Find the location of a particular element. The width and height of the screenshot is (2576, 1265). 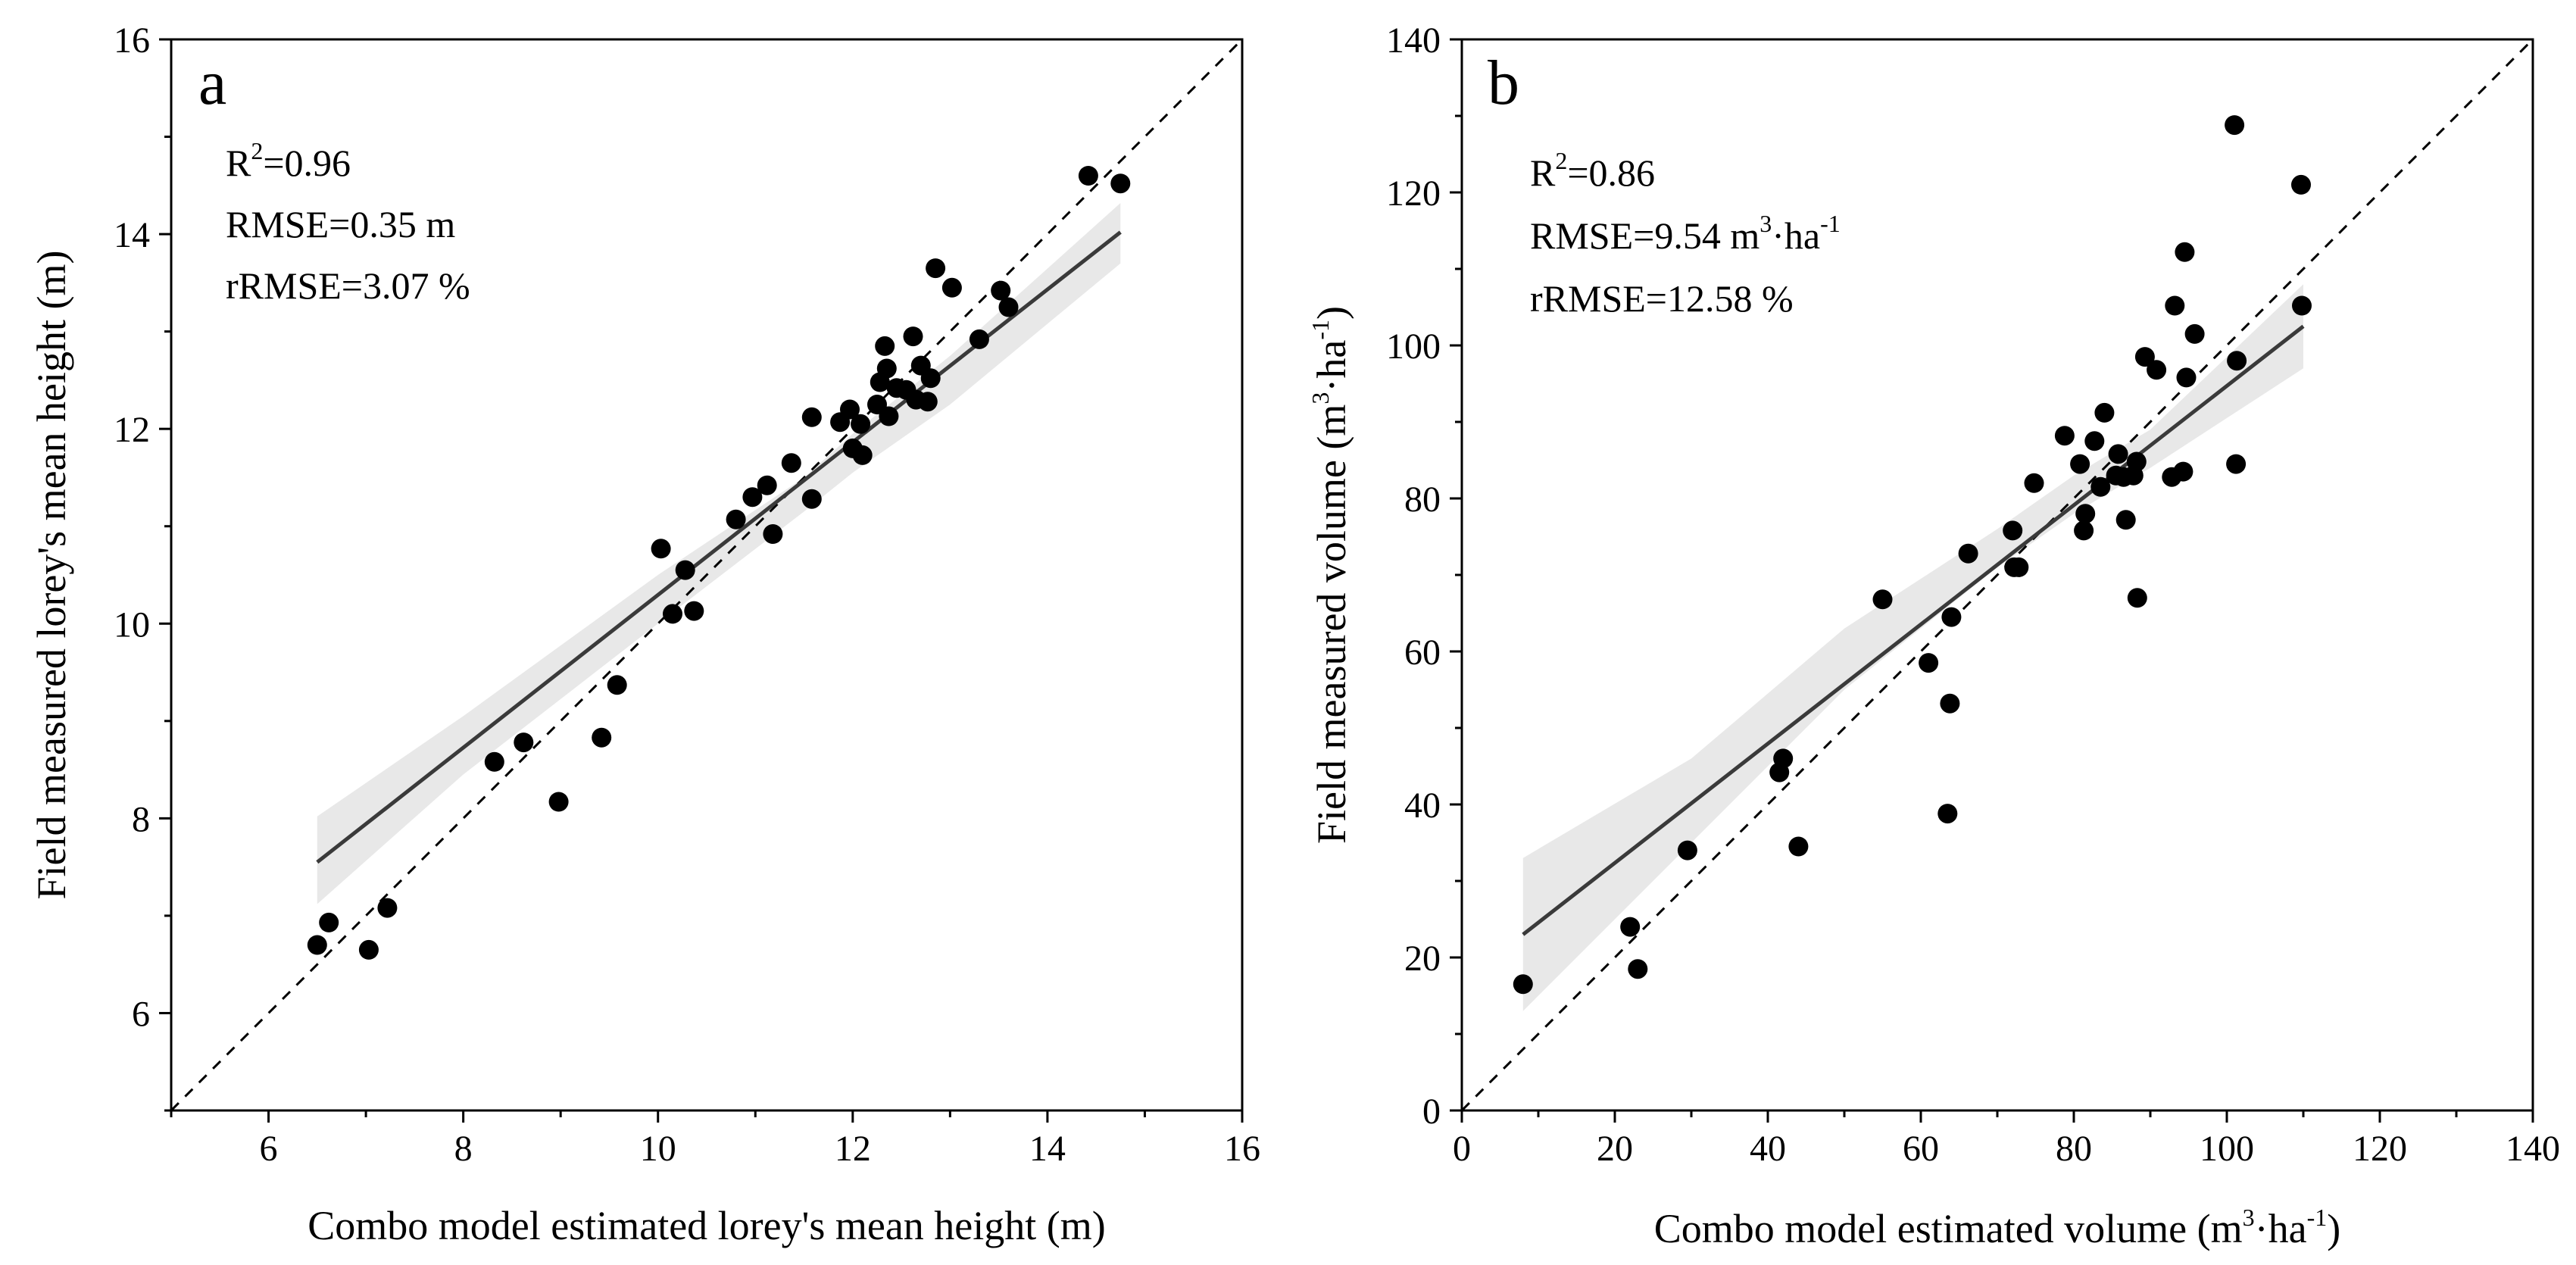

x-tick-label: 16 is located at coordinates (1242, 1149).